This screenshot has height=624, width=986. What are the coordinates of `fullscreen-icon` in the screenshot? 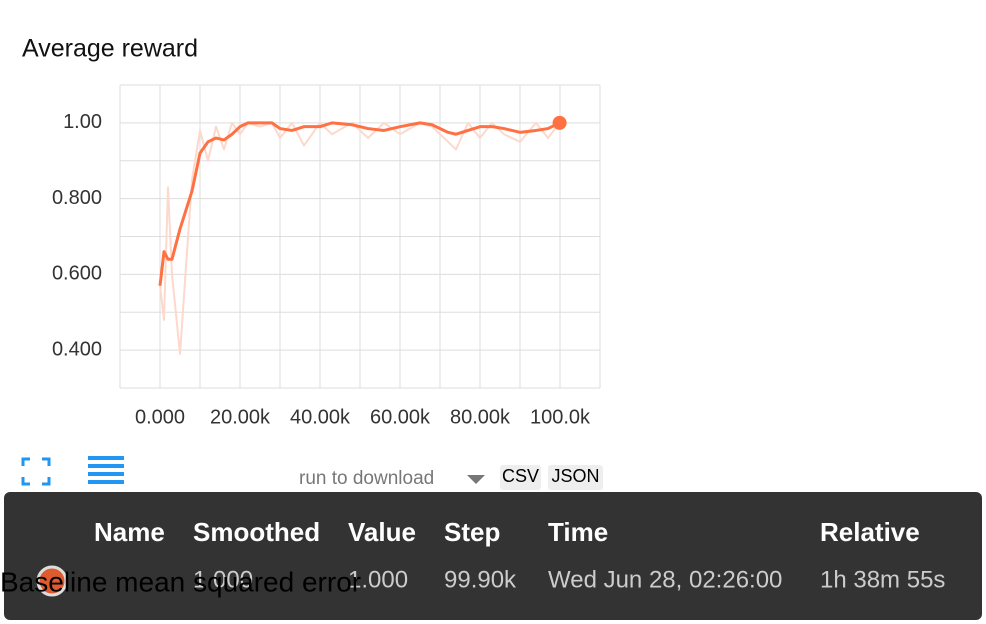 It's located at (36, 471).